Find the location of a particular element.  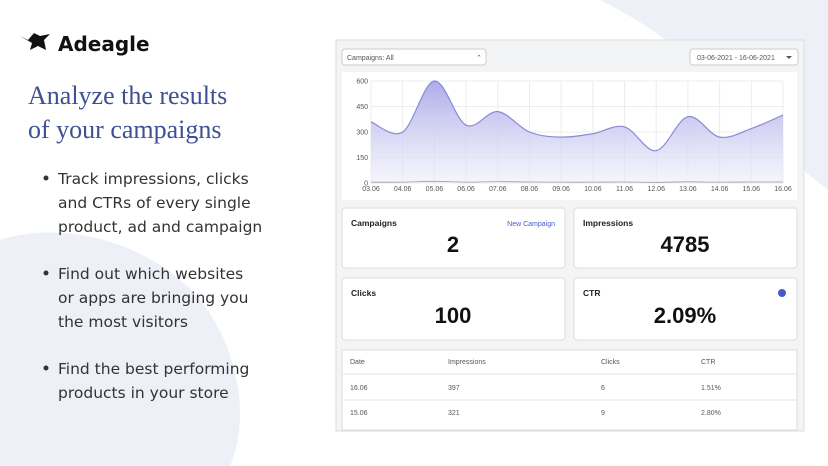

date-caret is located at coordinates (789, 57).